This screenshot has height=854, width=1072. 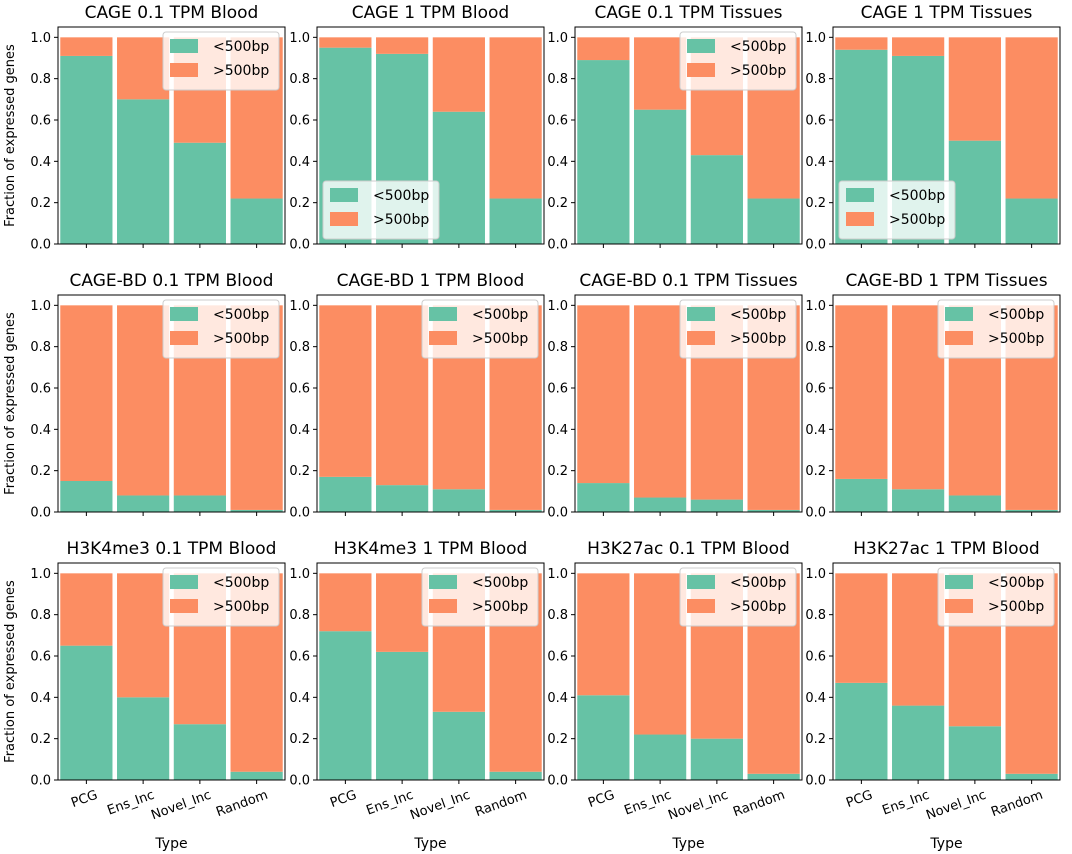 I want to click on x-axis-label: Type, so click(x=945, y=844).